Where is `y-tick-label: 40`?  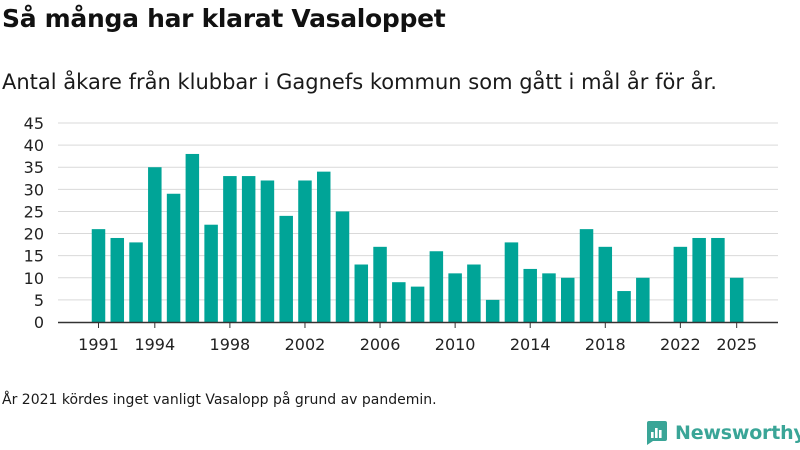
y-tick-label: 40 is located at coordinates (34, 145).